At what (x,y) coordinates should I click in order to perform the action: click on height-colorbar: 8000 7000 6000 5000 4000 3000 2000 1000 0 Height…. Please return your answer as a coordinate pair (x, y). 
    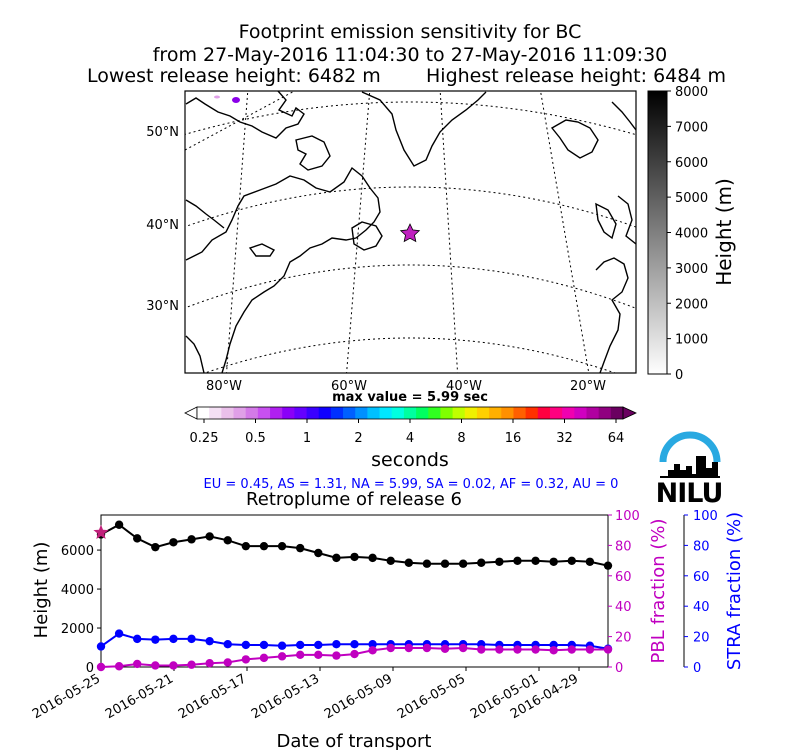
    Looking at the image, I should click on (691, 234).